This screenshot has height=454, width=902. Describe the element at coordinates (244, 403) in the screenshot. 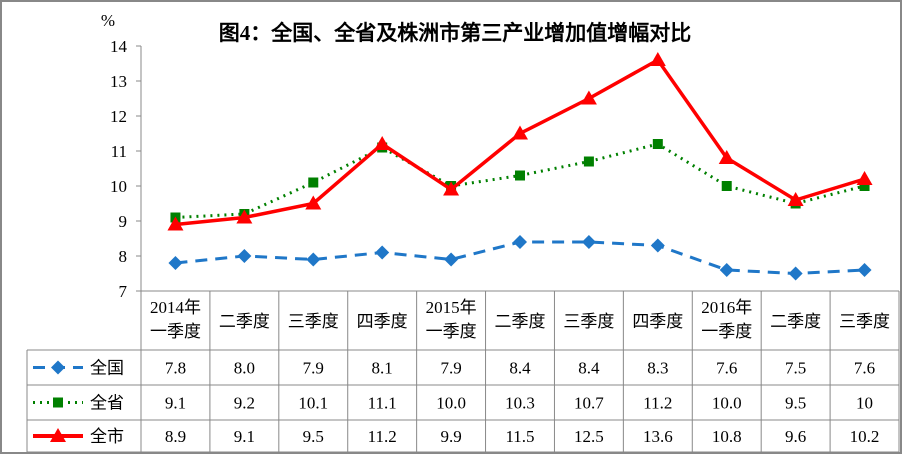

I see `data-label: 9.2` at that location.